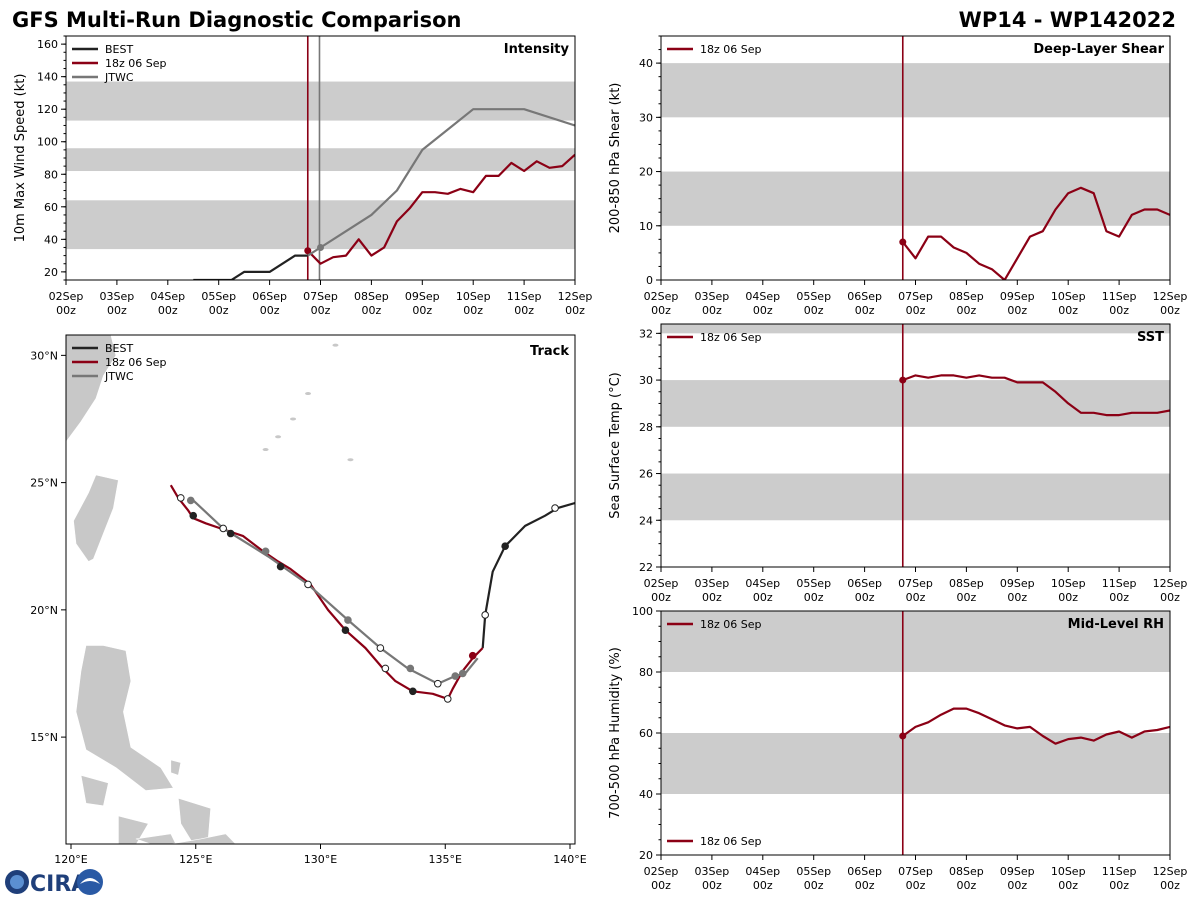 This screenshot has height=900, width=1200. I want to click on track-series-best, so click(528, 575).